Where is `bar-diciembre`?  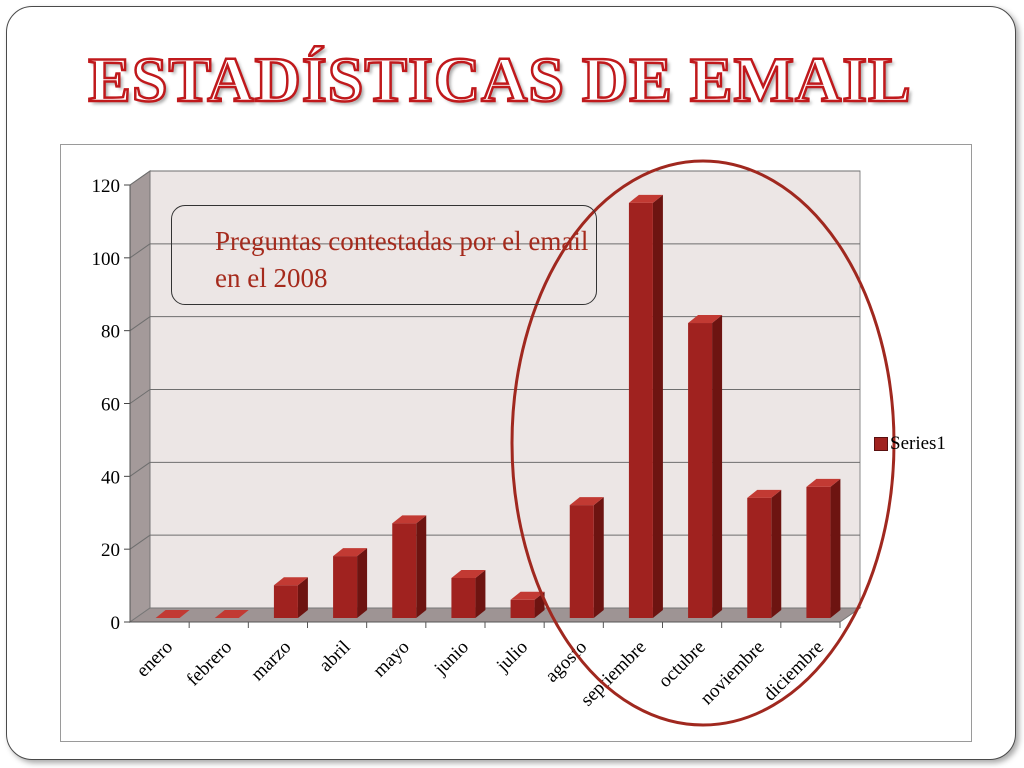 bar-diciembre is located at coordinates (823, 548).